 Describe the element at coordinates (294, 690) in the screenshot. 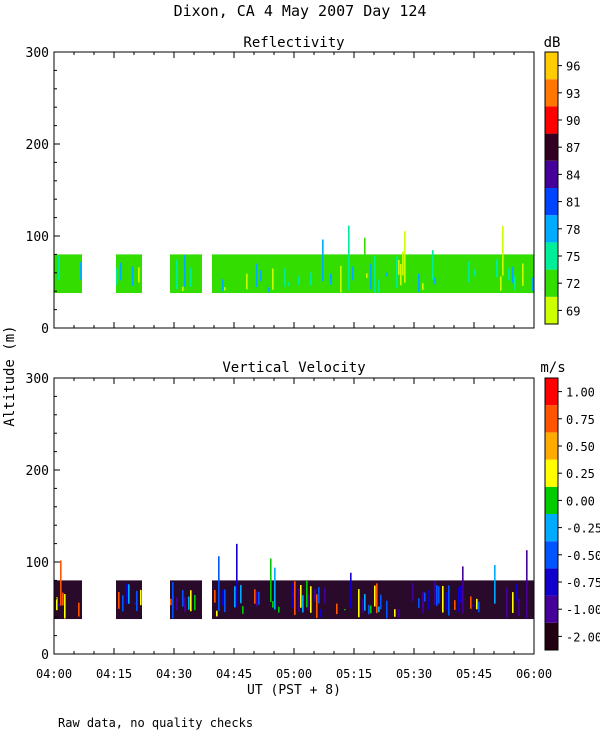

I see `x-axis-label: UT (PST + 8)` at that location.